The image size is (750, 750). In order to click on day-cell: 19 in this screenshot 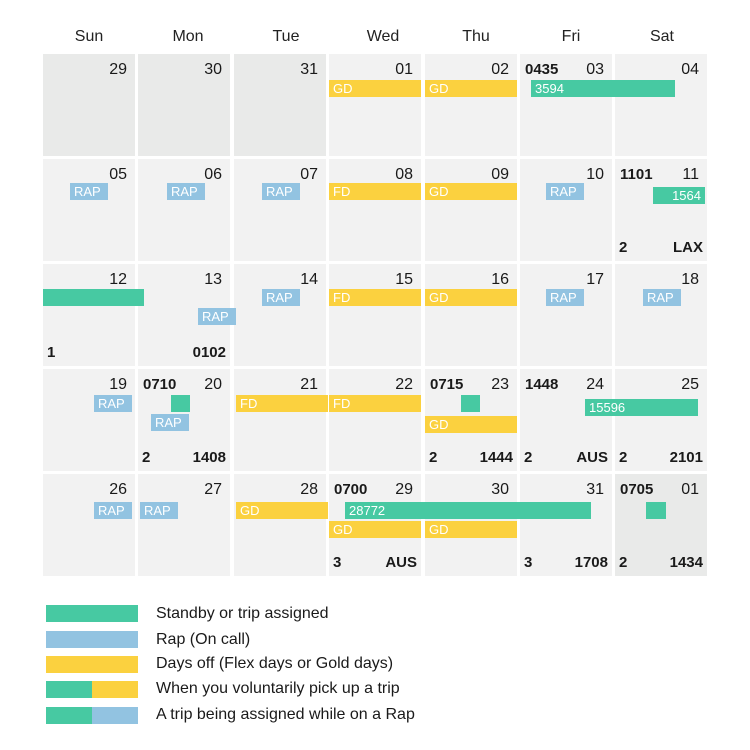, I will do `click(89, 420)`.